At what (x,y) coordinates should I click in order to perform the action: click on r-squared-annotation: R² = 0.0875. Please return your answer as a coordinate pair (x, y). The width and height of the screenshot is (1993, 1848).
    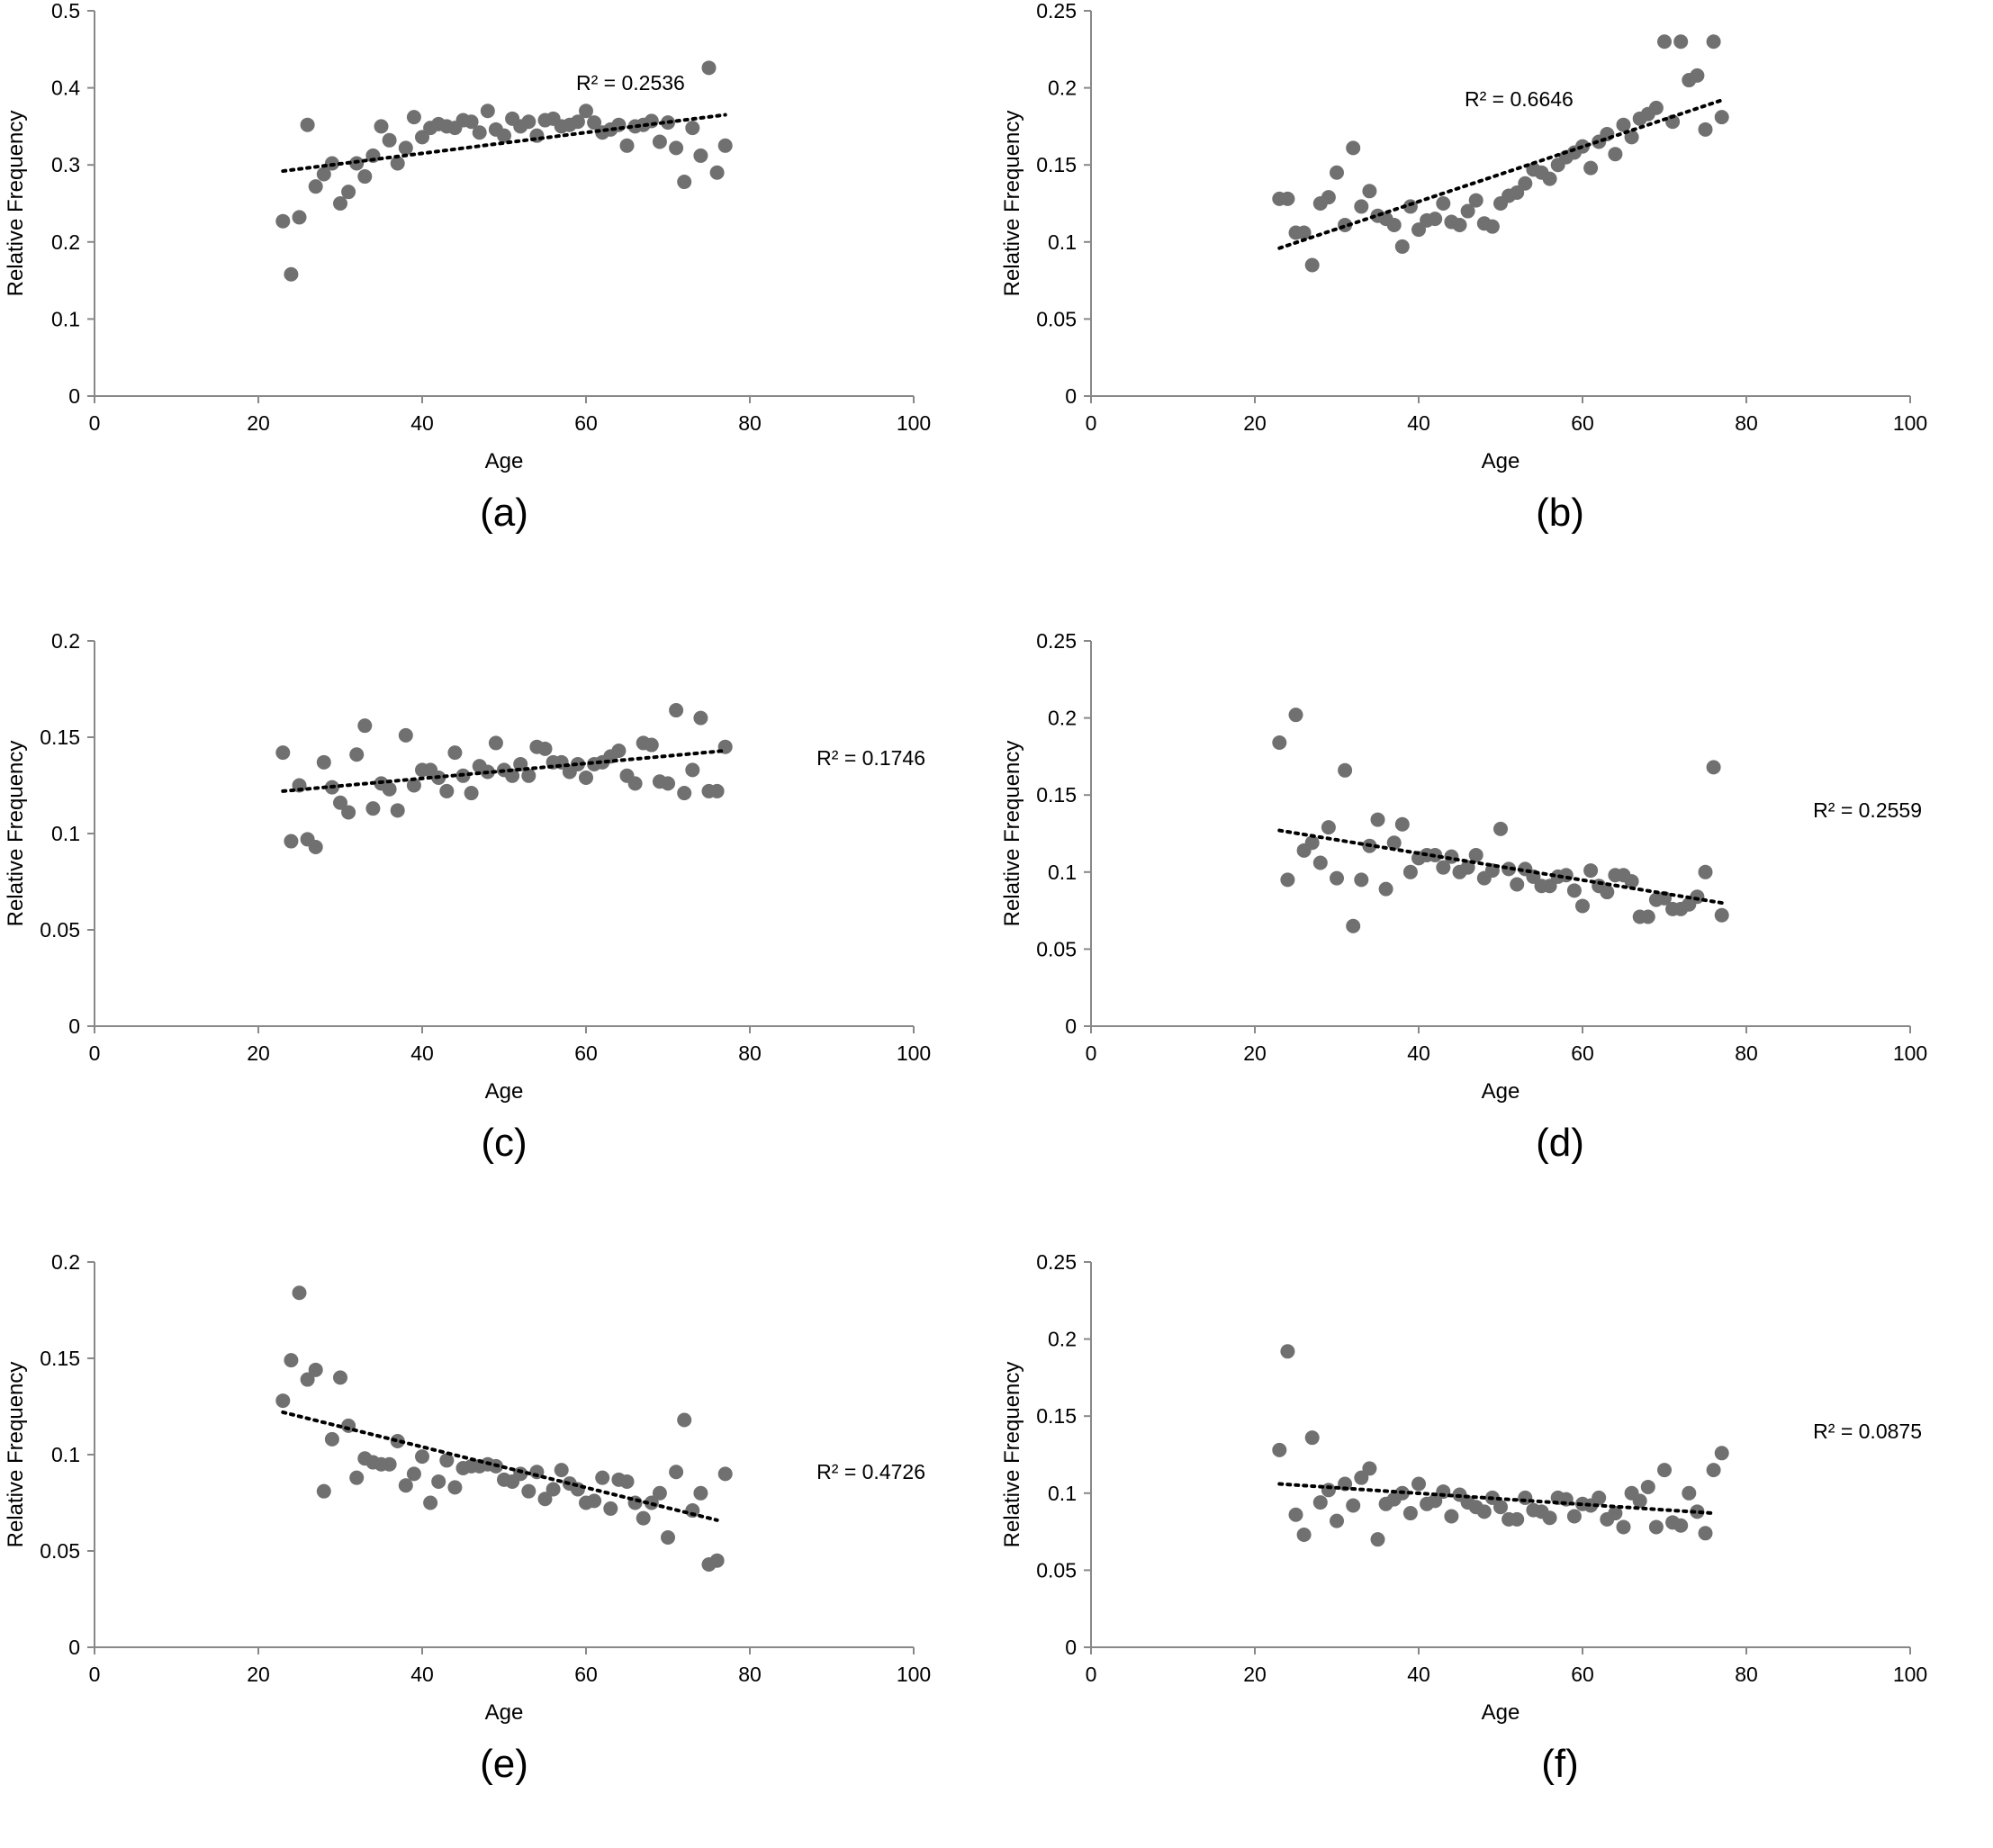
    Looking at the image, I should click on (1868, 1431).